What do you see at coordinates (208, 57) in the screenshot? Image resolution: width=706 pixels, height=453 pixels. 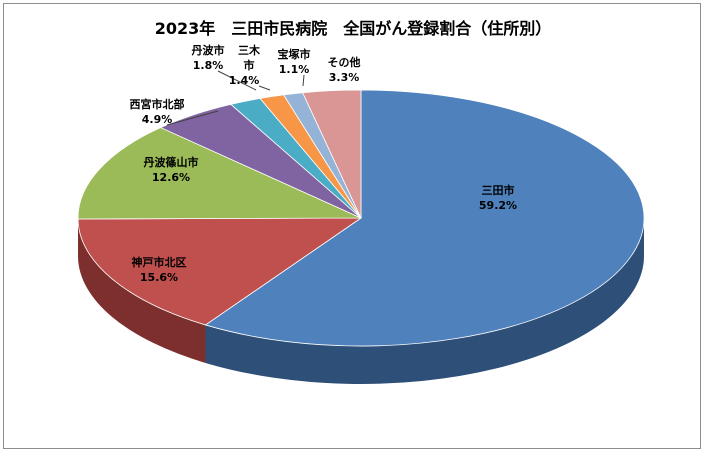 I see `slice-5-label: 丹波市 1.8%` at bounding box center [208, 57].